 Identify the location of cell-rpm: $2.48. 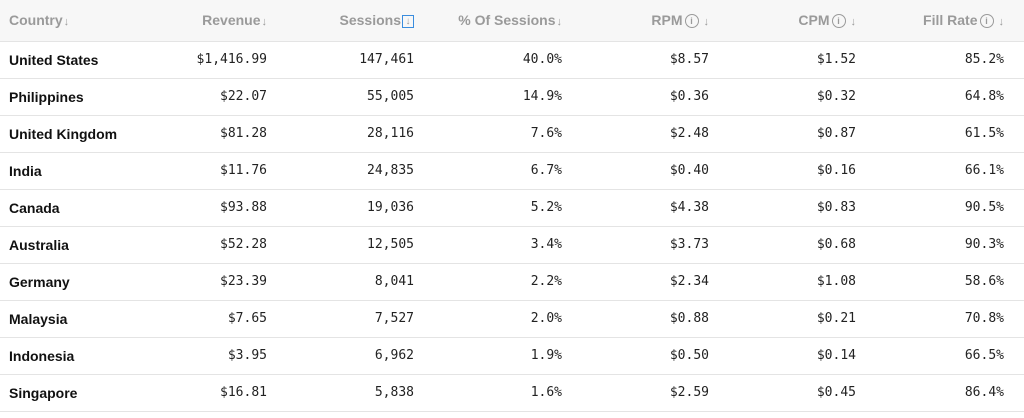
(689, 133).